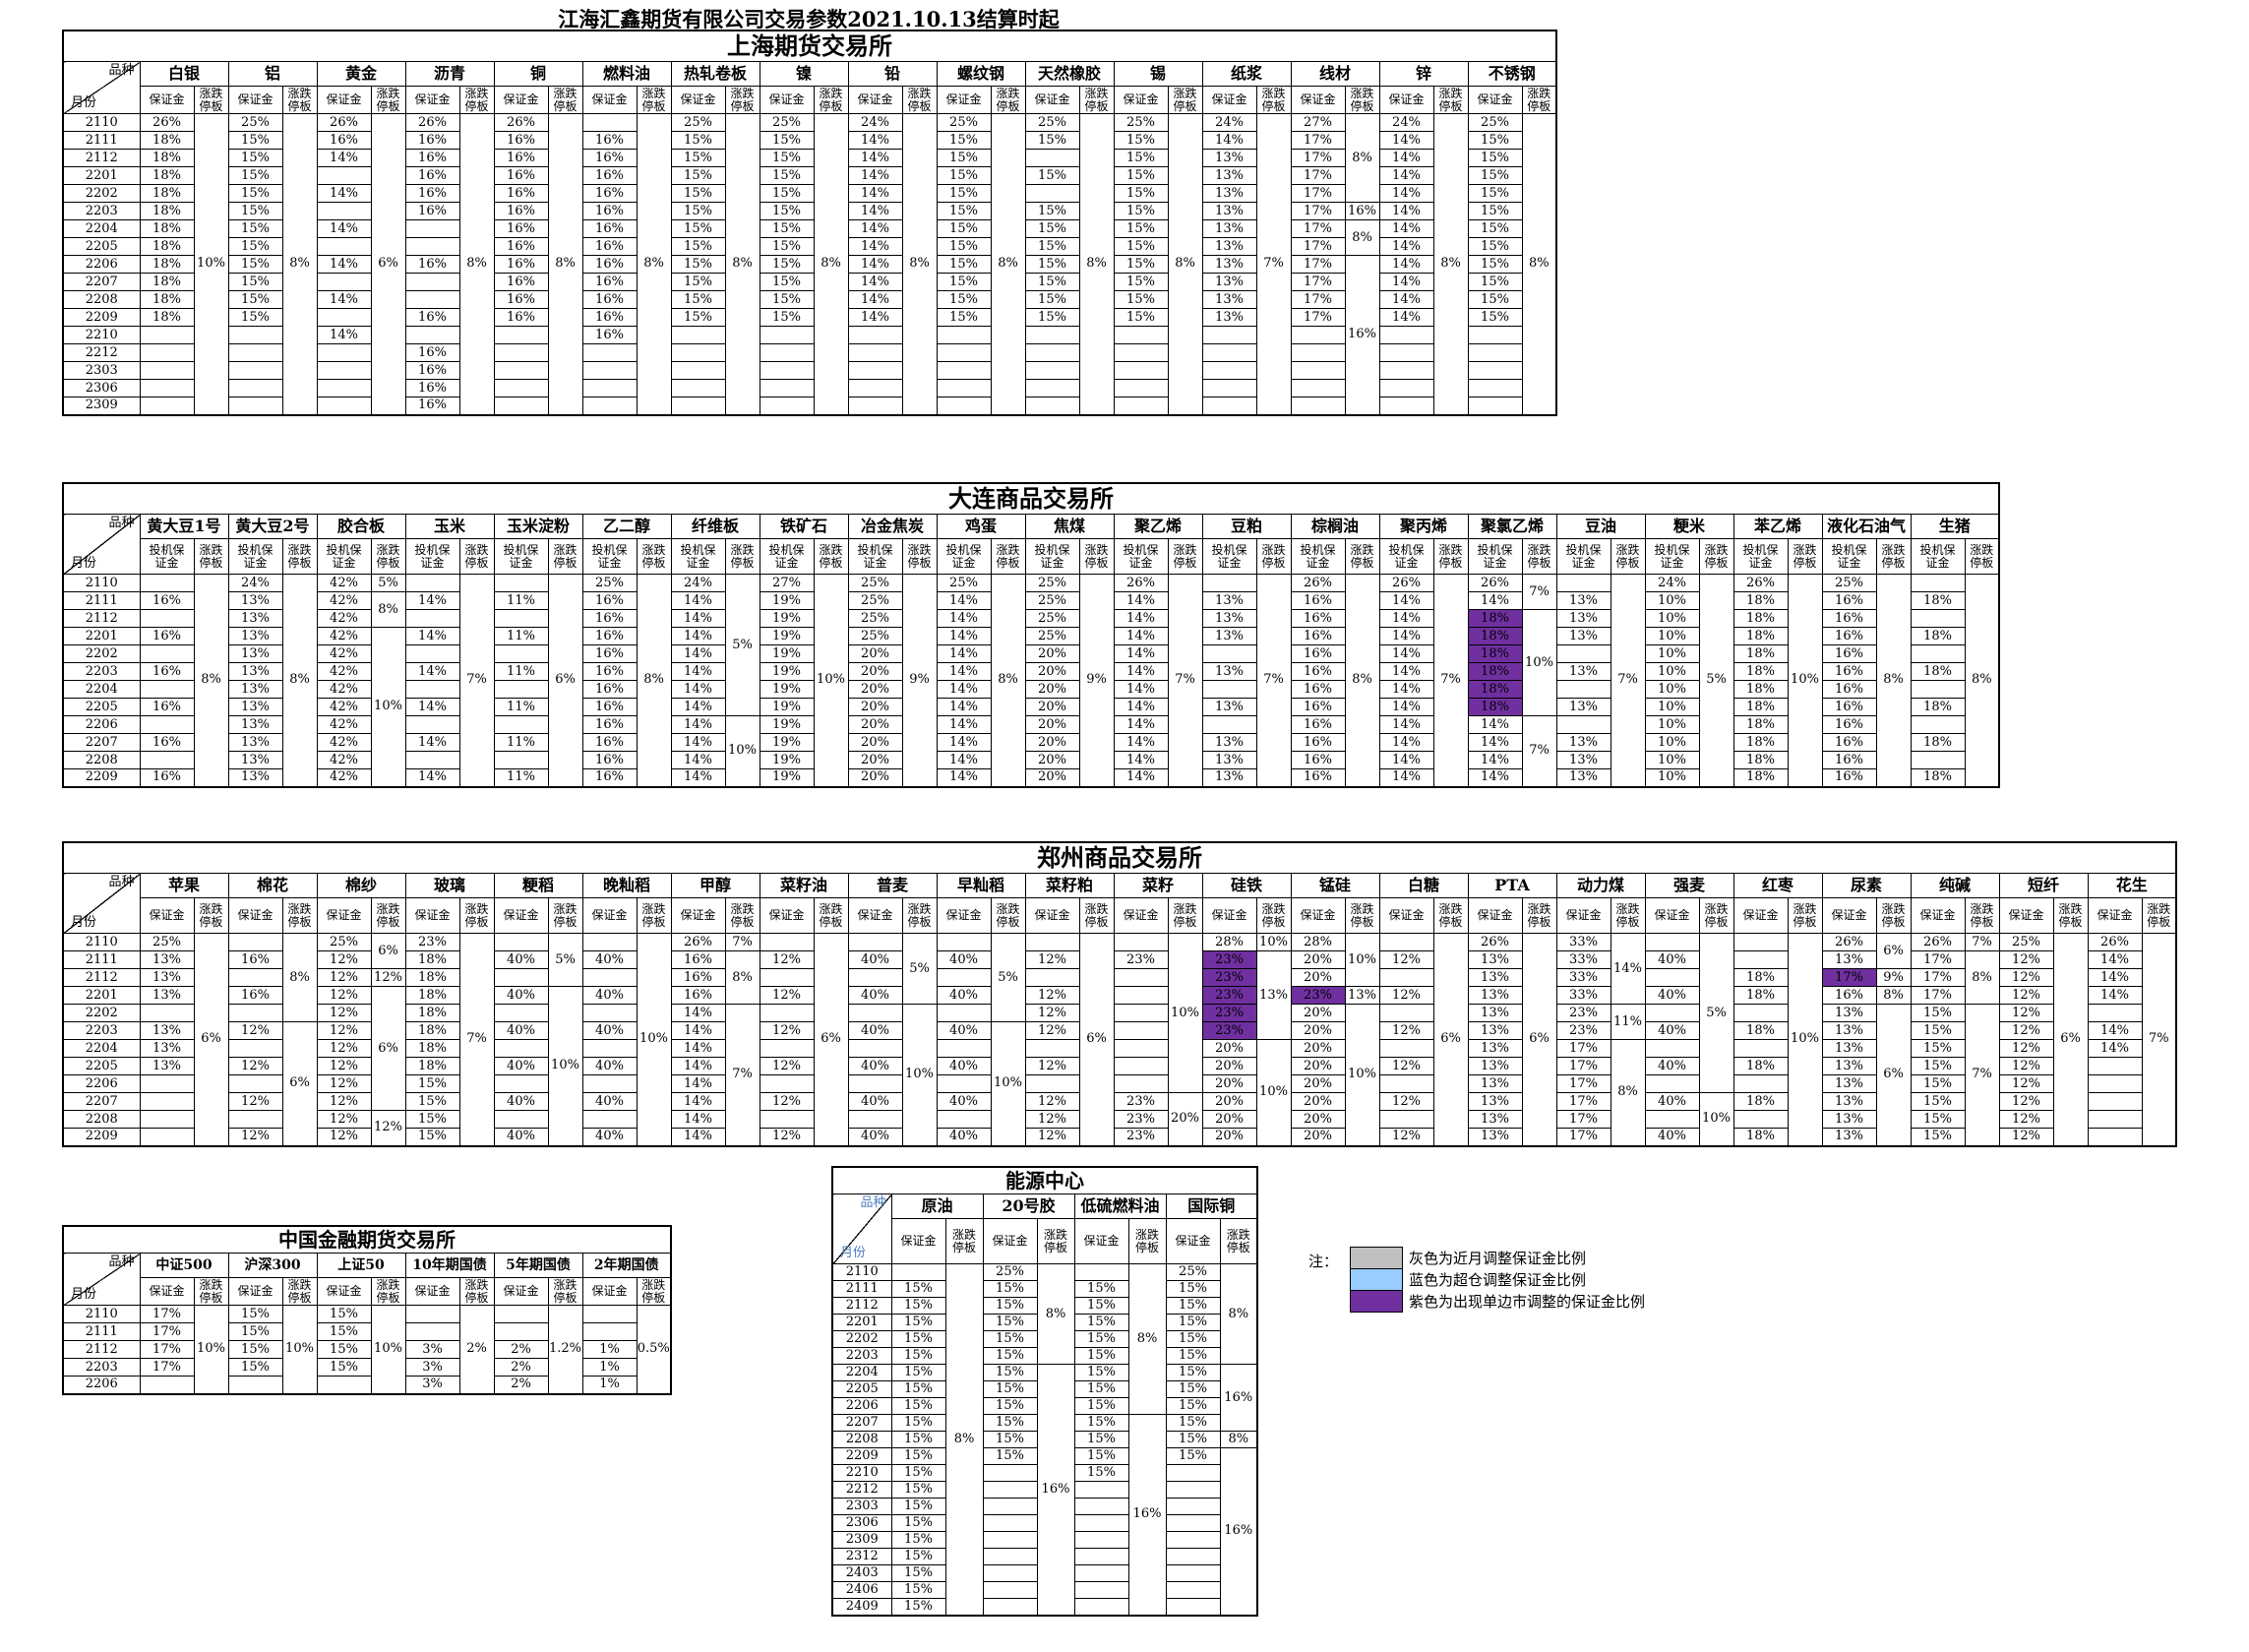 Image resolution: width=2249 pixels, height=1652 pixels. Describe the element at coordinates (1672, 671) in the screenshot. I see `margin-cell: 10%` at that location.